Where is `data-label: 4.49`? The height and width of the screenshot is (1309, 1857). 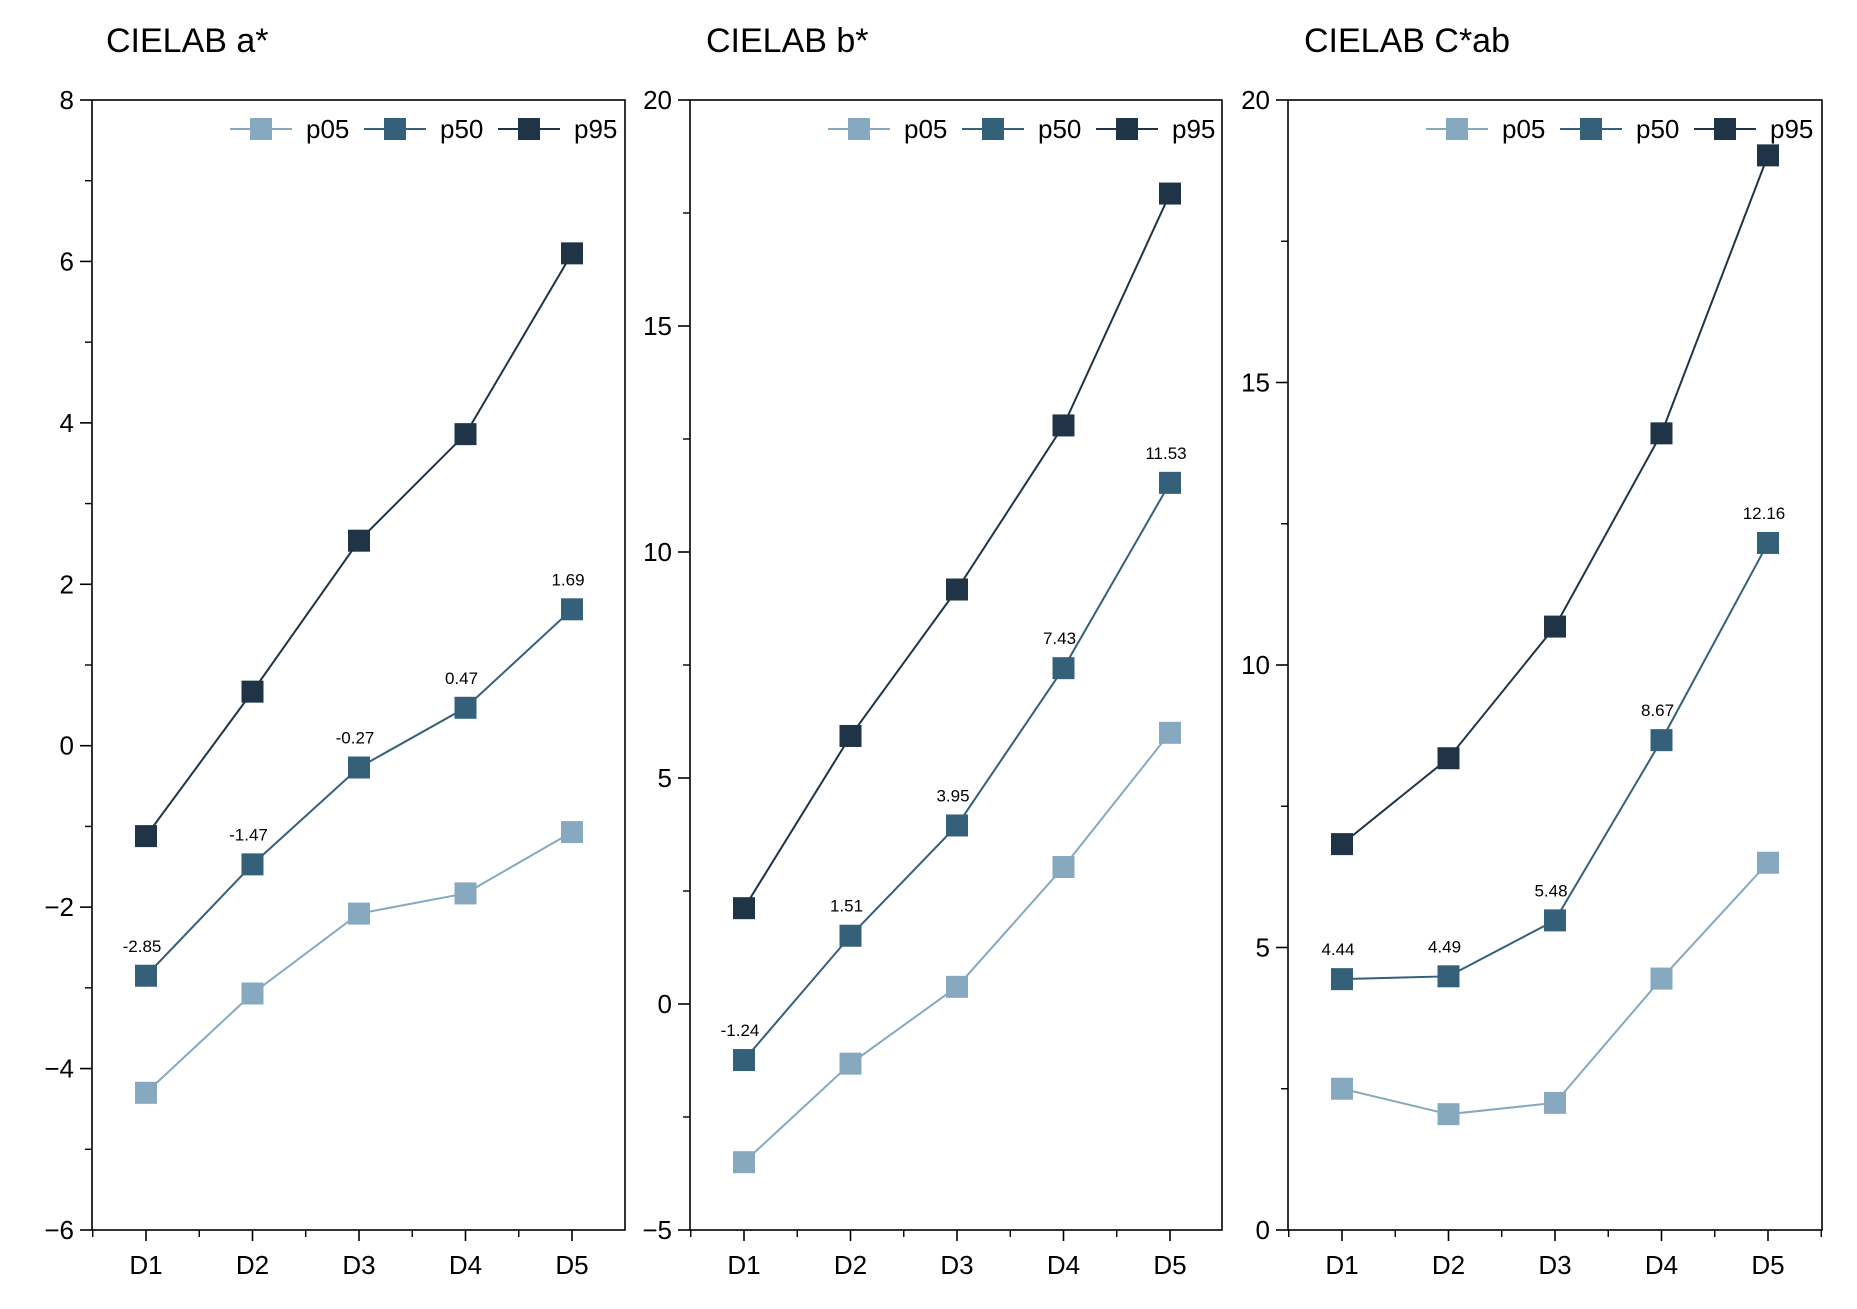 data-label: 4.49 is located at coordinates (1444, 946).